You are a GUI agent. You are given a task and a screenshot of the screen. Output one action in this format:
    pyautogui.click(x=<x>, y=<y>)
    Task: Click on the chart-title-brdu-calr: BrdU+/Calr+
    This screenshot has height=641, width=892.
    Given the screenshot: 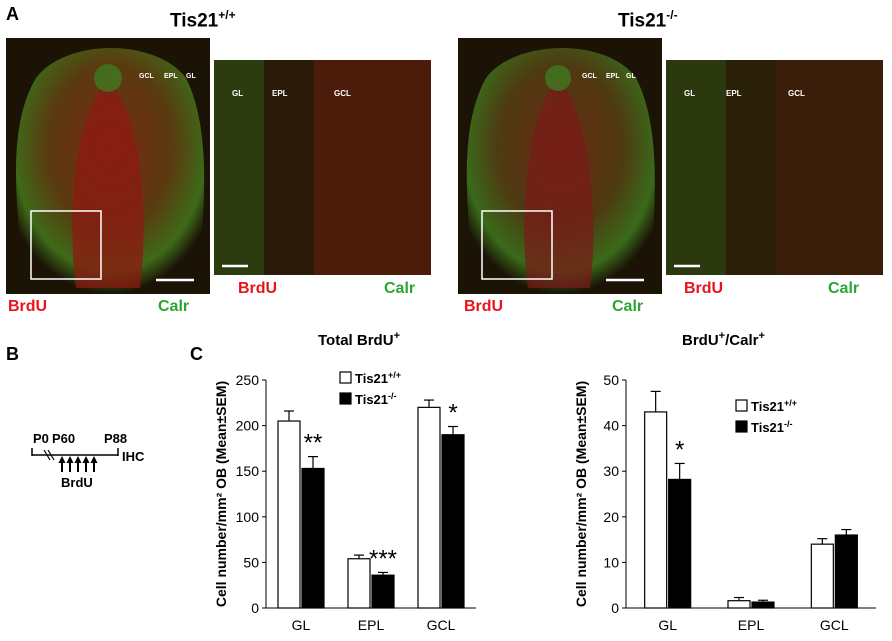 What is the action you would take?
    pyautogui.click(x=723, y=339)
    